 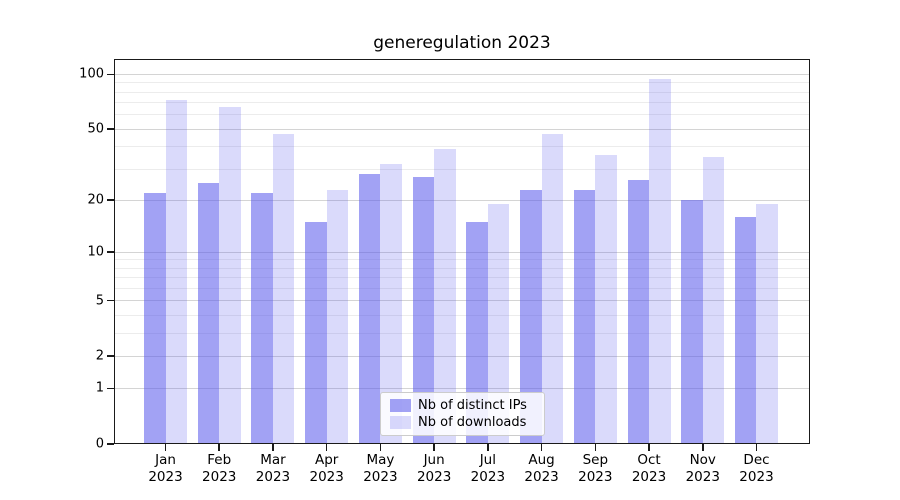 I want to click on chart-title: generegulation 2023, so click(x=462, y=43).